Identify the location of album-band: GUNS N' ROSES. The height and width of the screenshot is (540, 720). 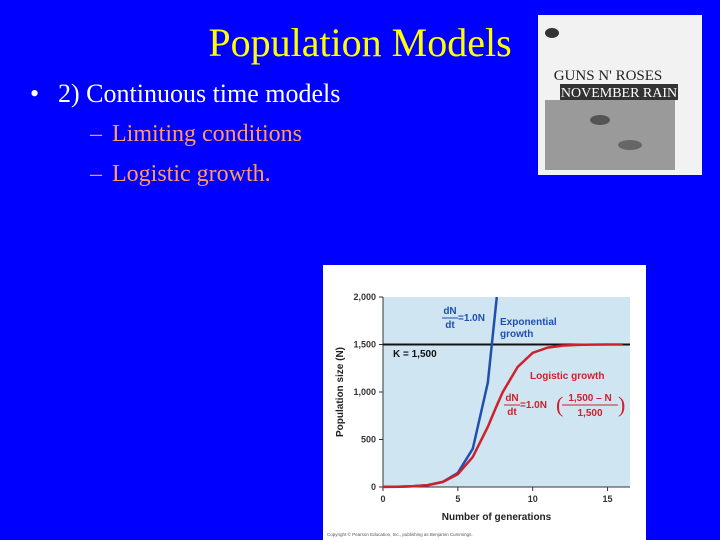
(608, 76).